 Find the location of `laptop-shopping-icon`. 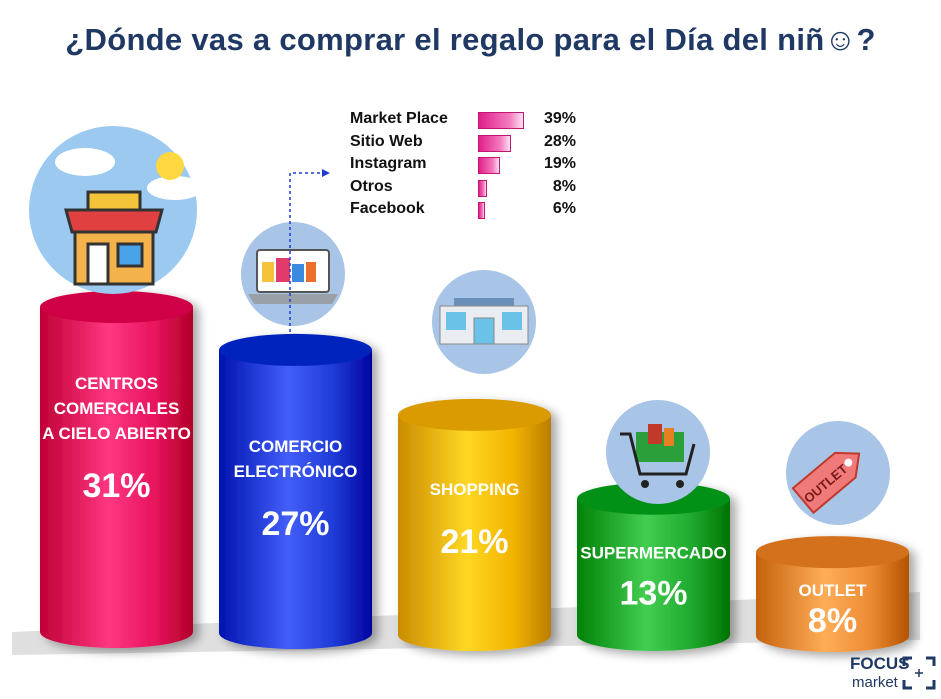

laptop-shopping-icon is located at coordinates (293, 274).